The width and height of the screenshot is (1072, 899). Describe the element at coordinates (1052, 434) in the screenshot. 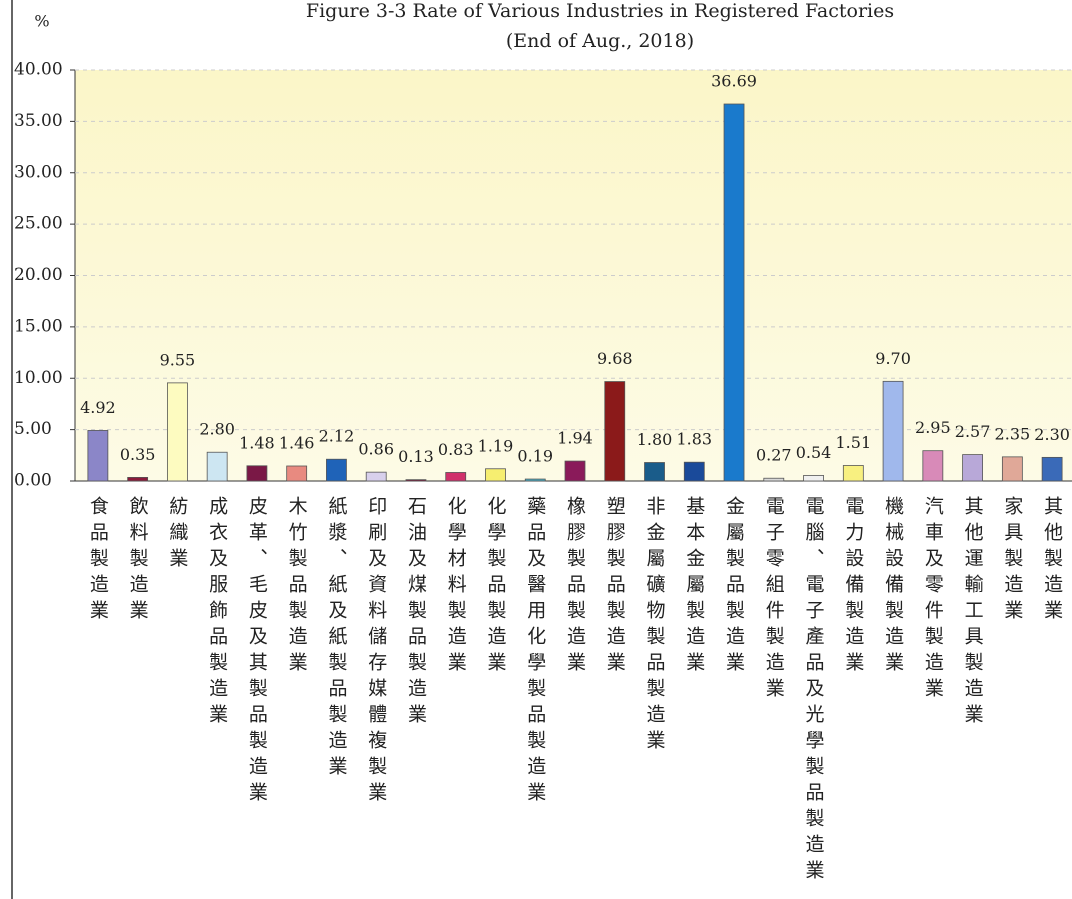

I see `value-label: 2.30` at that location.